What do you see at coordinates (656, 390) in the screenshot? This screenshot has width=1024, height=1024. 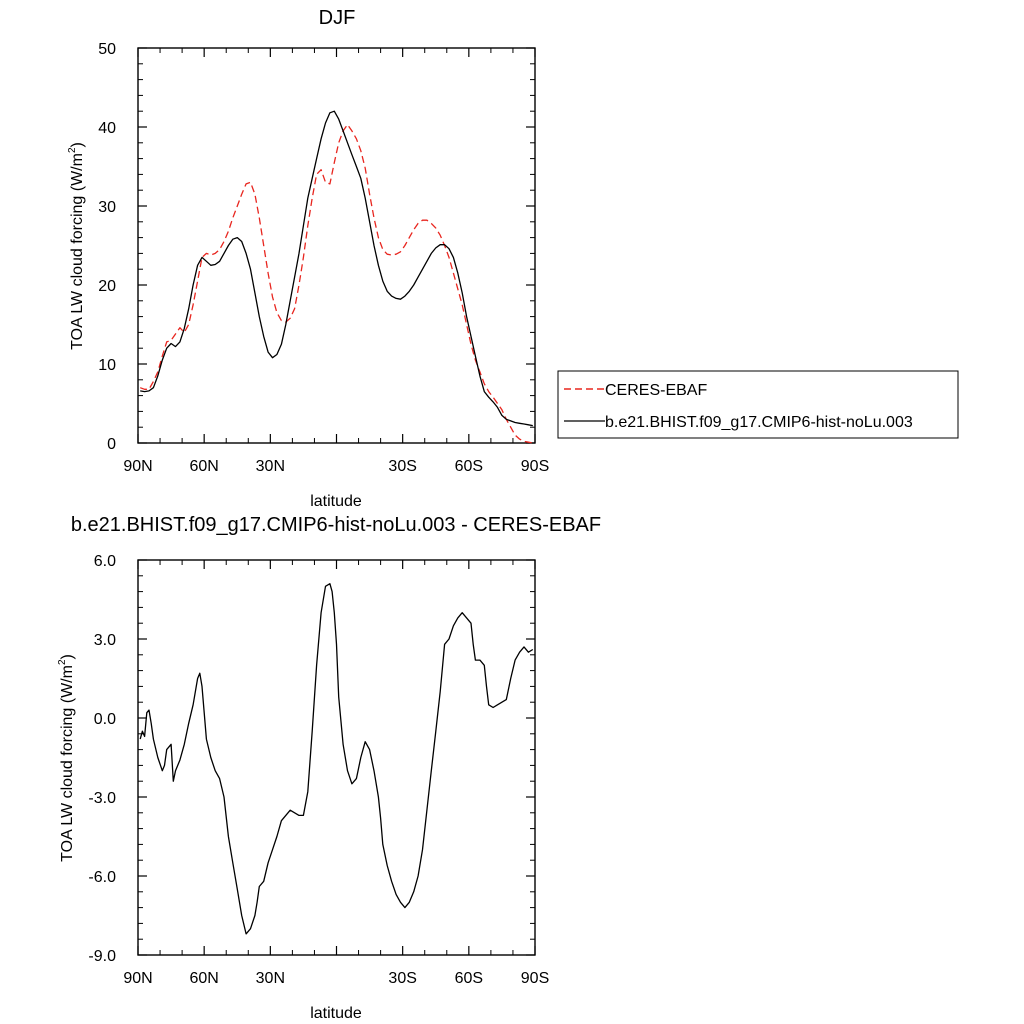 I see `legend-ceres-label: CERES-EBAF` at bounding box center [656, 390].